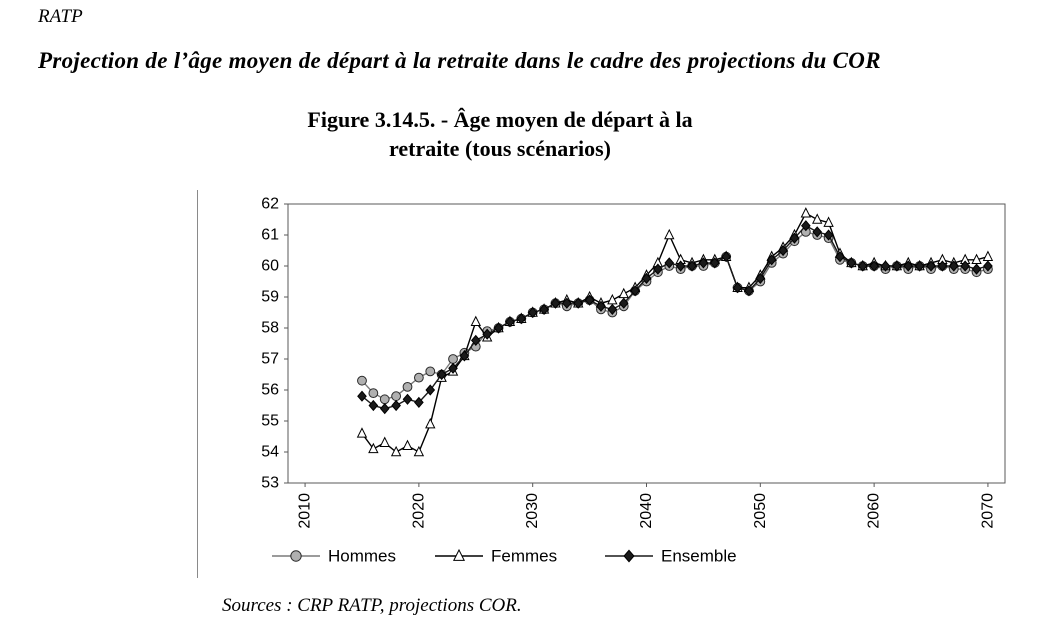  What do you see at coordinates (270, 204) in the screenshot?
I see `y-axis-tick-label: 62` at bounding box center [270, 204].